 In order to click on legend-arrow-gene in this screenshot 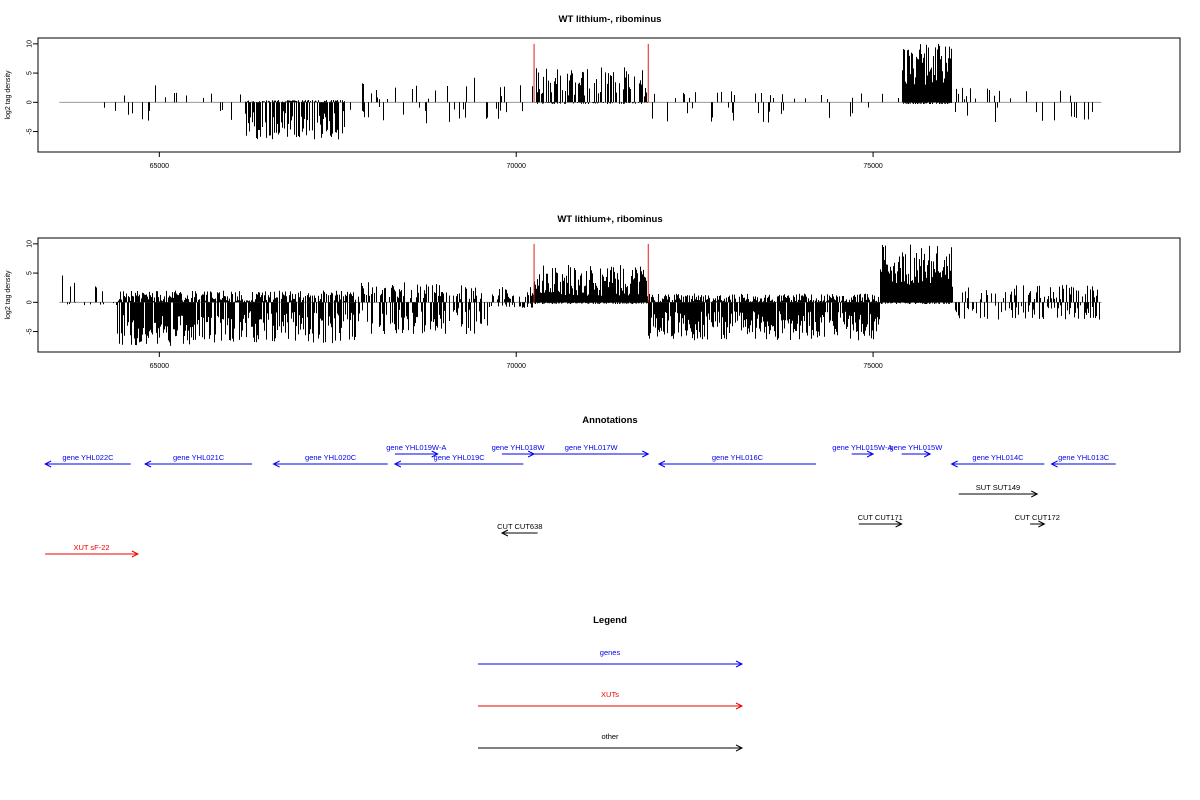, I will do `click(611, 664)`.